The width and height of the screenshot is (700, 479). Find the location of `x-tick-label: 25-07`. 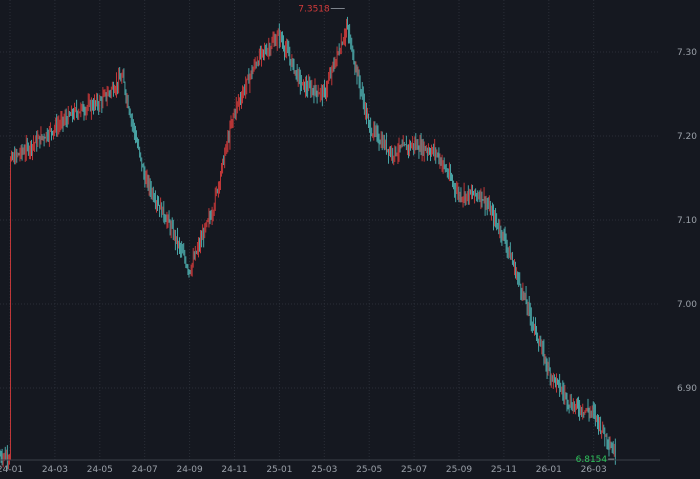

x-tick-label: 25-07 is located at coordinates (414, 470).